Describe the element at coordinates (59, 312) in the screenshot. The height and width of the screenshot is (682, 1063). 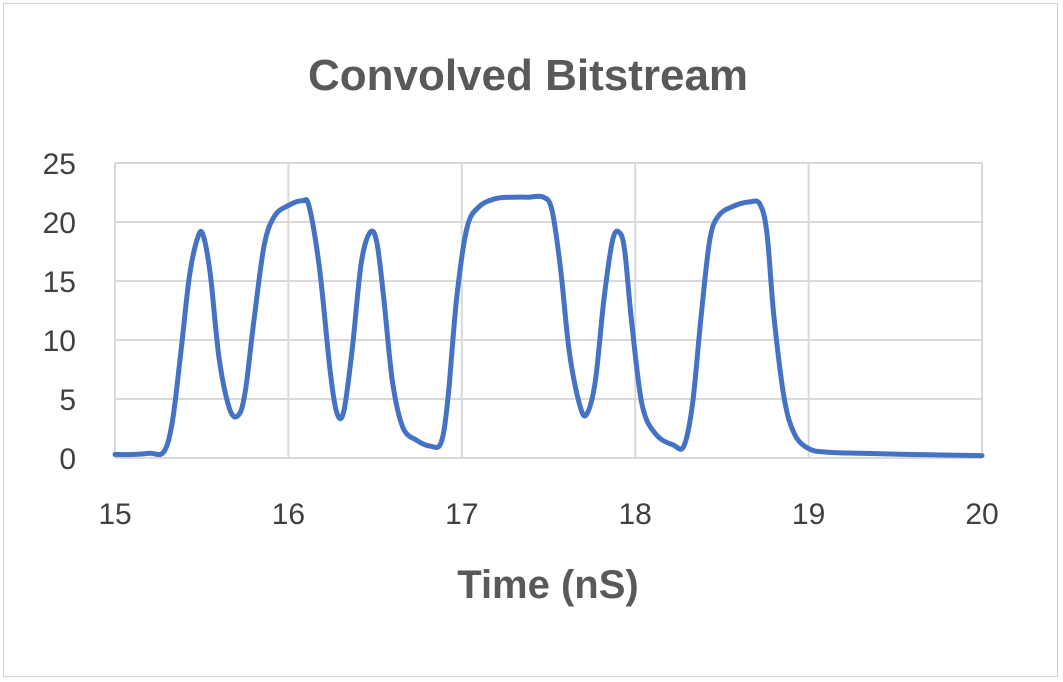
I see `y-tick-labels: 0 5 10 15 20 25` at that location.